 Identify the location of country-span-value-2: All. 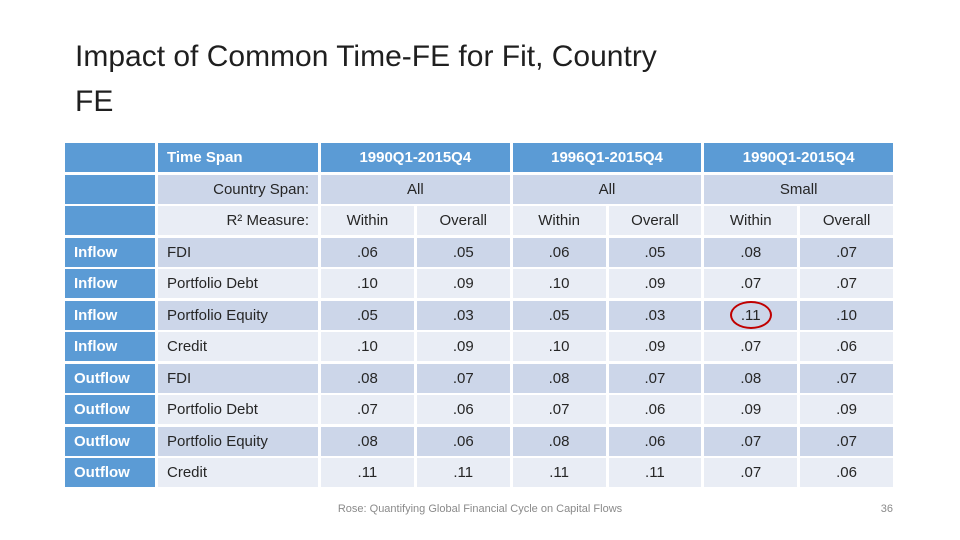
(607, 189).